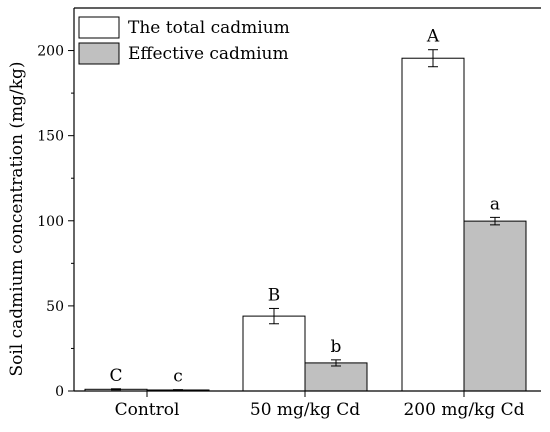 This screenshot has width=550, height=432. Describe the element at coordinates (433, 37) in the screenshot. I see `significance-label: A` at that location.